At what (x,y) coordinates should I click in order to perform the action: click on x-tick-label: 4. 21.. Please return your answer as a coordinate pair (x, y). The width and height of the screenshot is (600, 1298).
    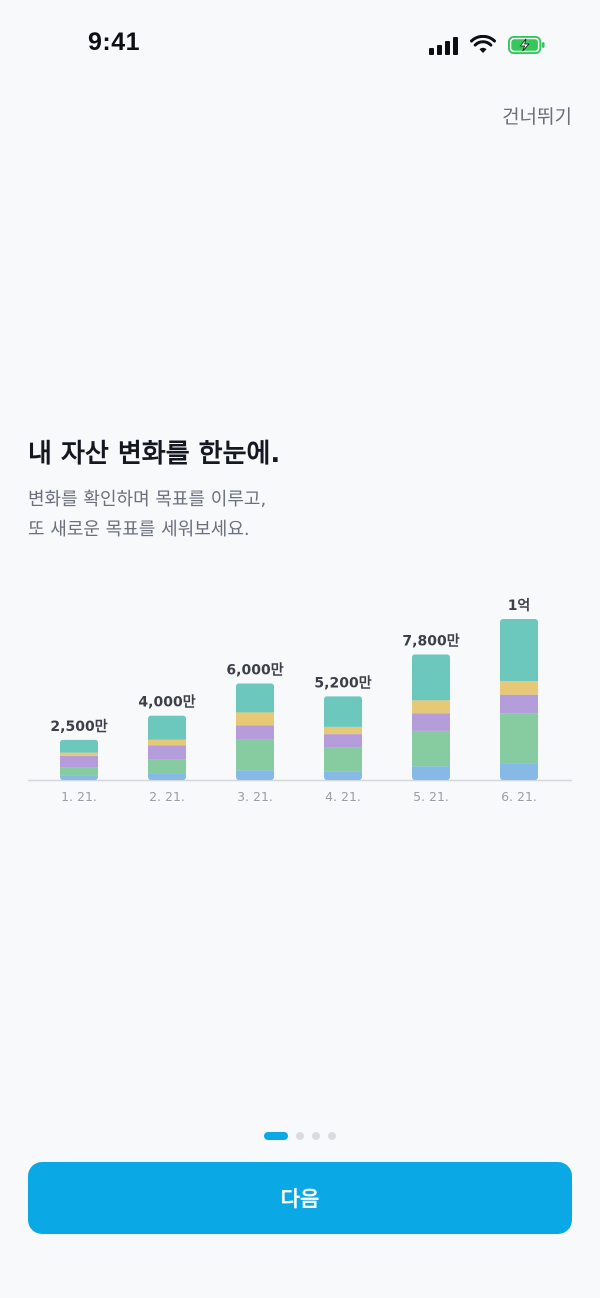
    Looking at the image, I should click on (343, 796).